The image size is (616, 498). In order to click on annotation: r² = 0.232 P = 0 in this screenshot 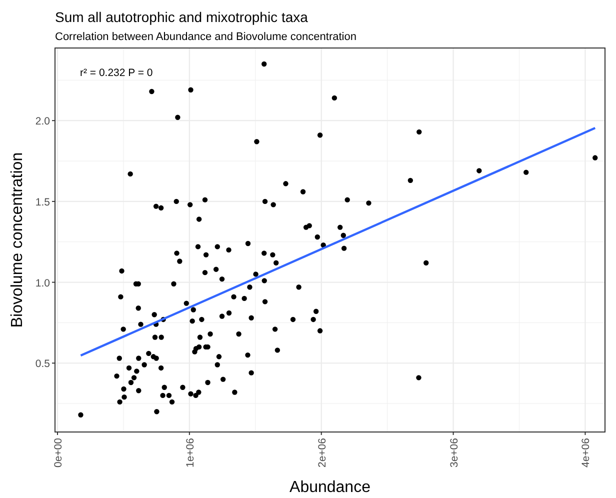, I will do `click(116, 73)`.